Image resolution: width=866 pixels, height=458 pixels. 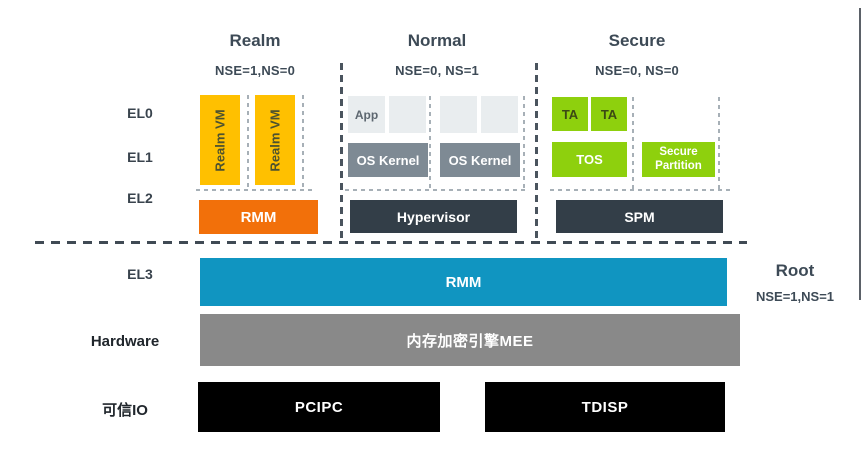 I want to click on el3-rmm-bar: RMM, so click(x=463, y=282).